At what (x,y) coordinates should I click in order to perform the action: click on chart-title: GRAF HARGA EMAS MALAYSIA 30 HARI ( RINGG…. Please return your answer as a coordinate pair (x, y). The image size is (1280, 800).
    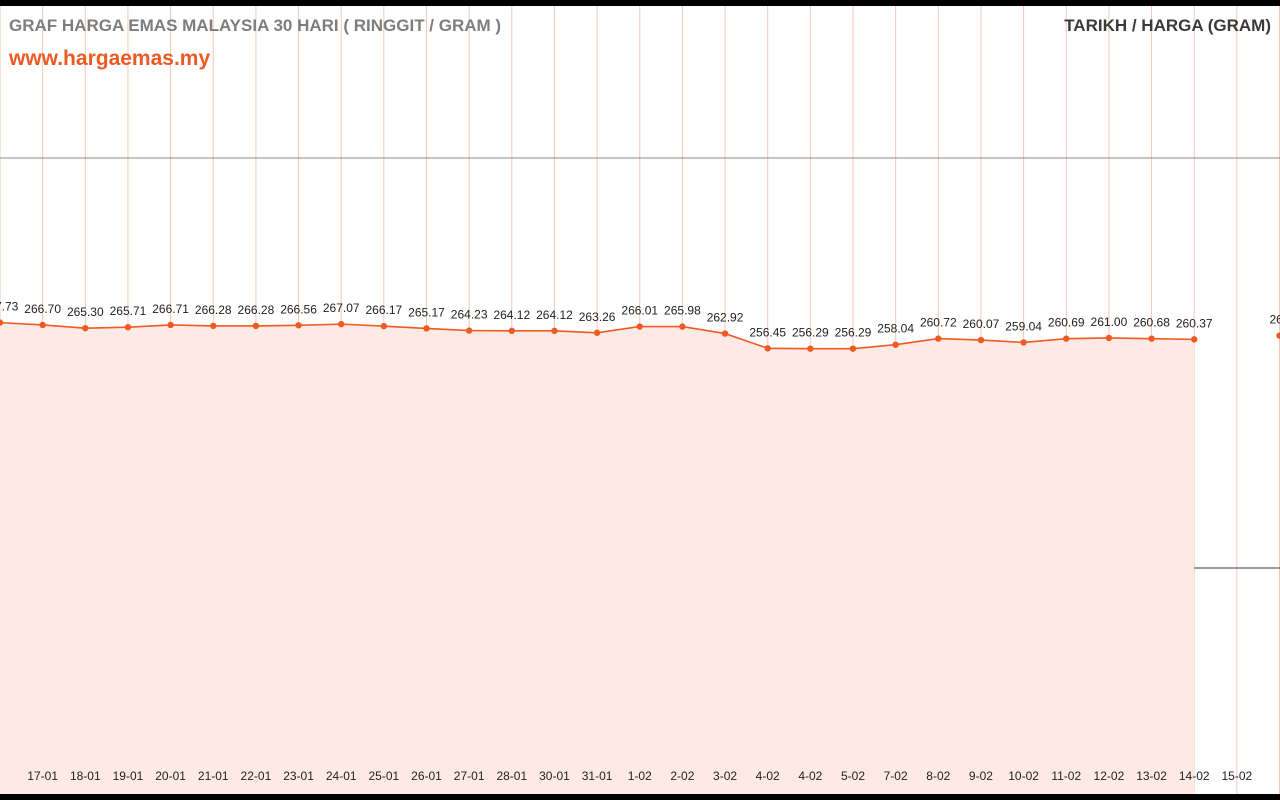
    Looking at the image, I should click on (255, 25).